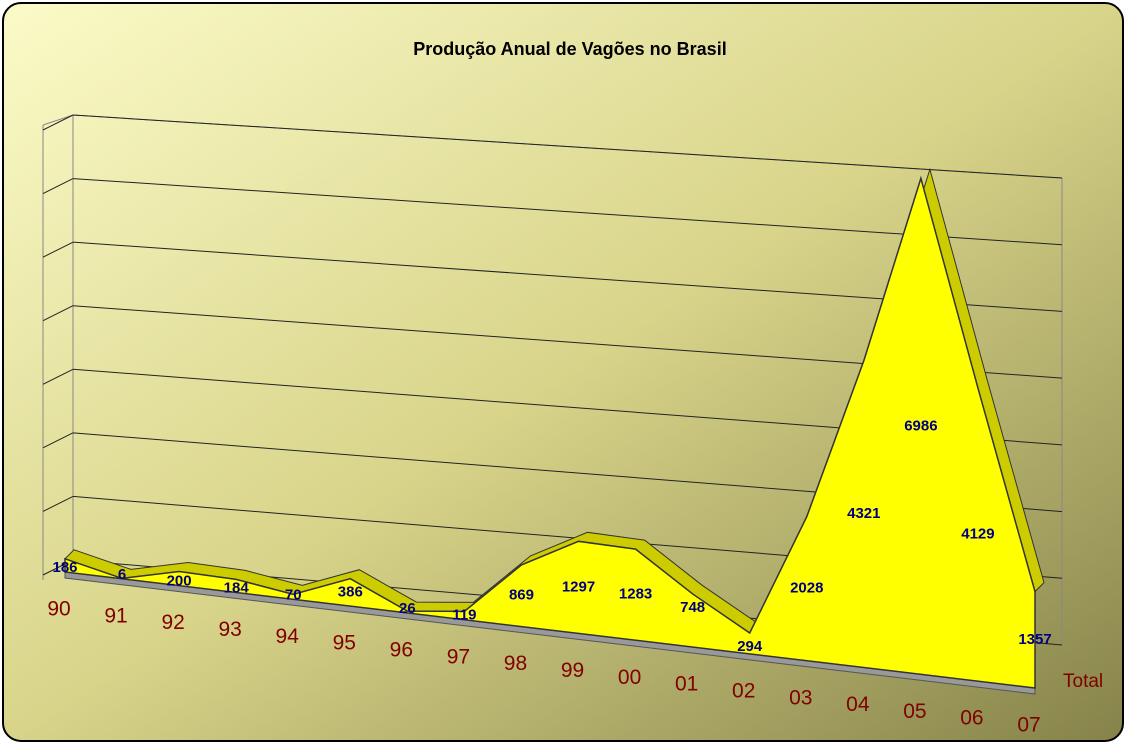  I want to click on x-tick-label: 02, so click(743, 690).